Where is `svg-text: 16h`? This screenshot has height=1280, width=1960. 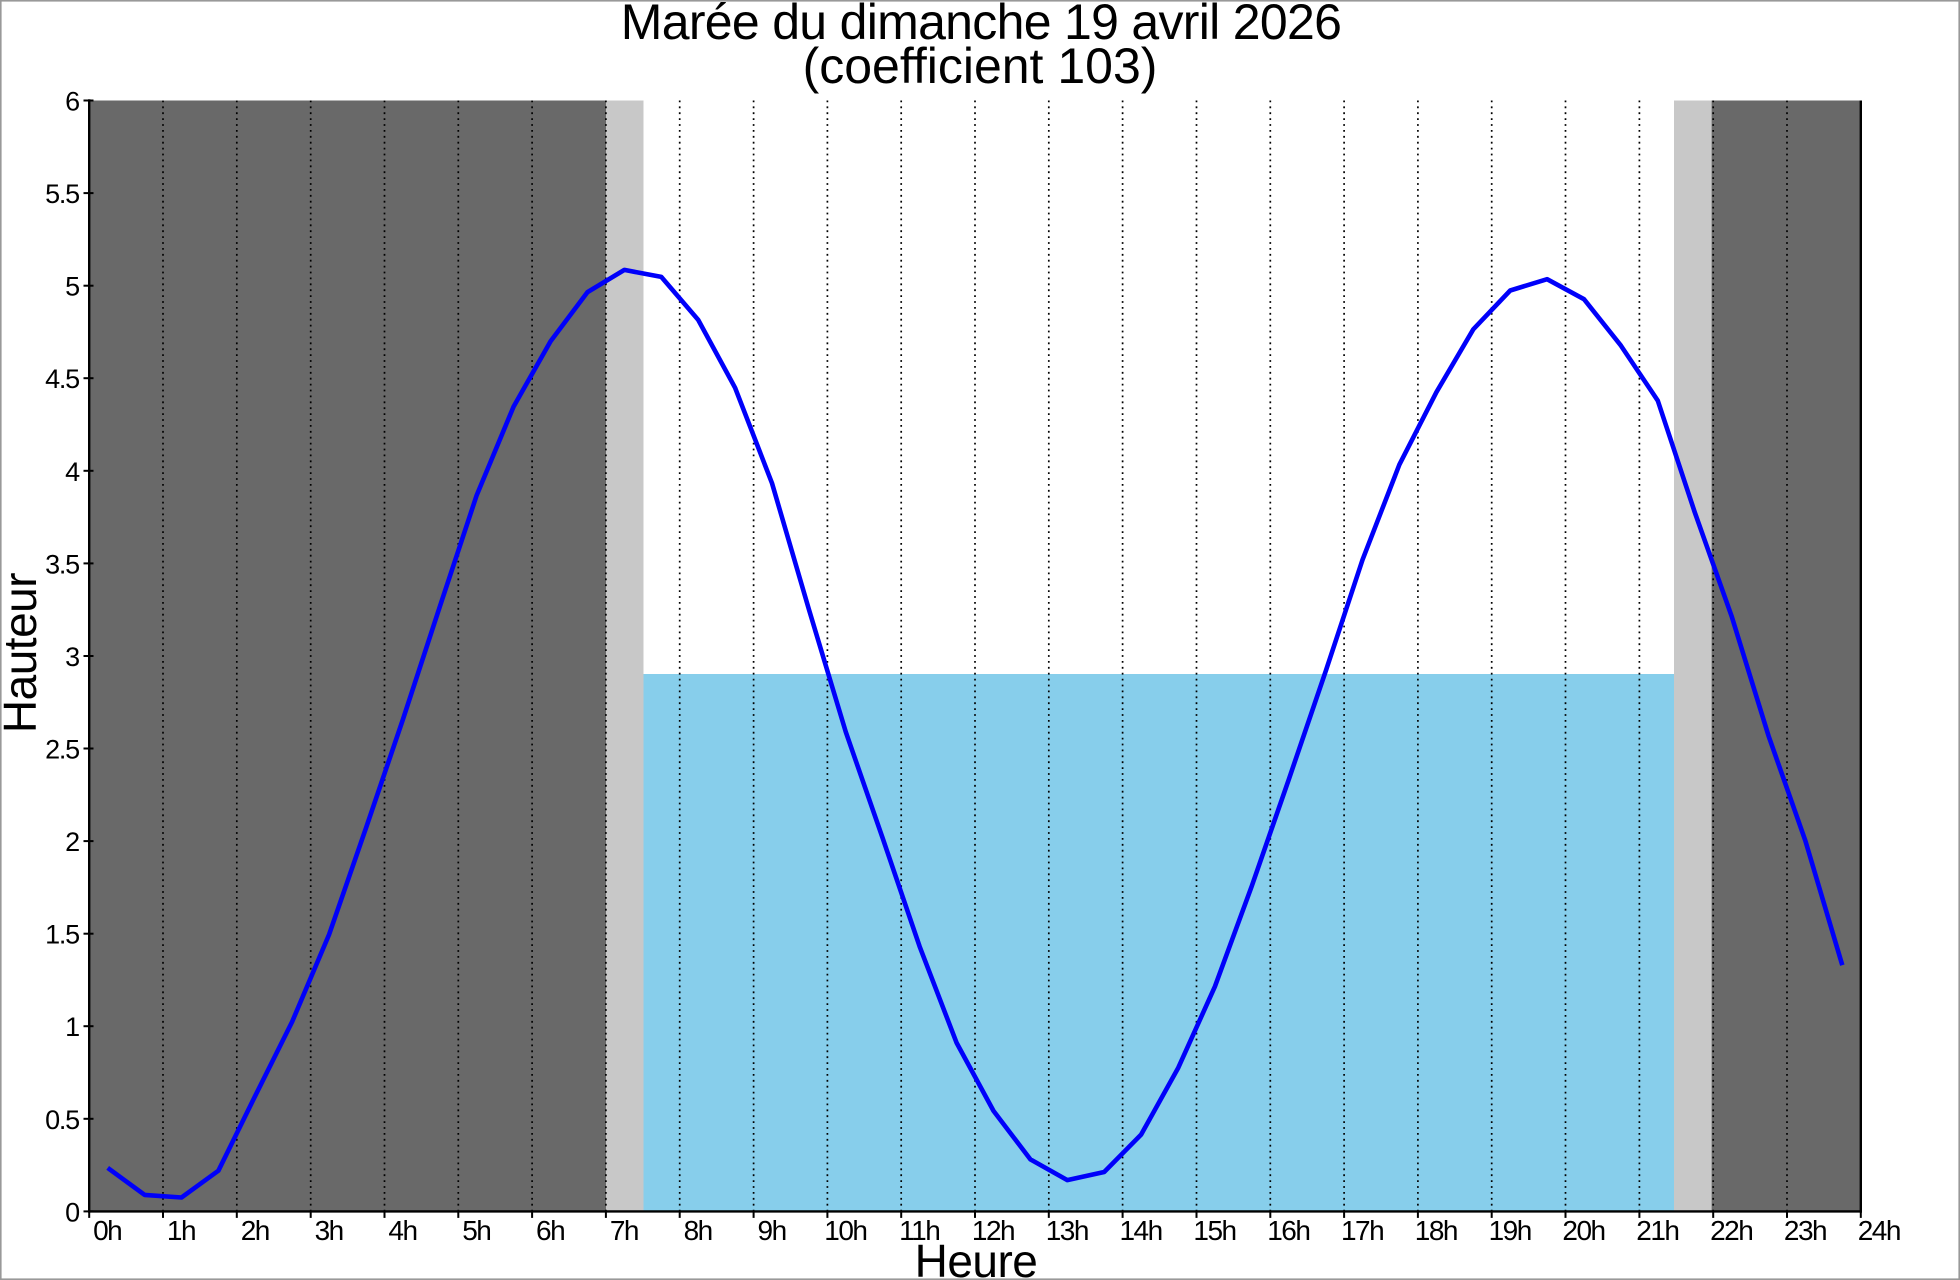 svg-text: 16h is located at coordinates (1288, 1230).